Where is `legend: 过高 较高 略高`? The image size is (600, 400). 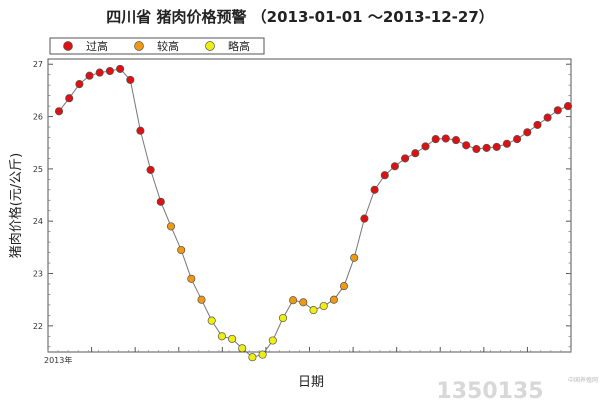 legend: 过高 较高 略高 is located at coordinates (157, 46).